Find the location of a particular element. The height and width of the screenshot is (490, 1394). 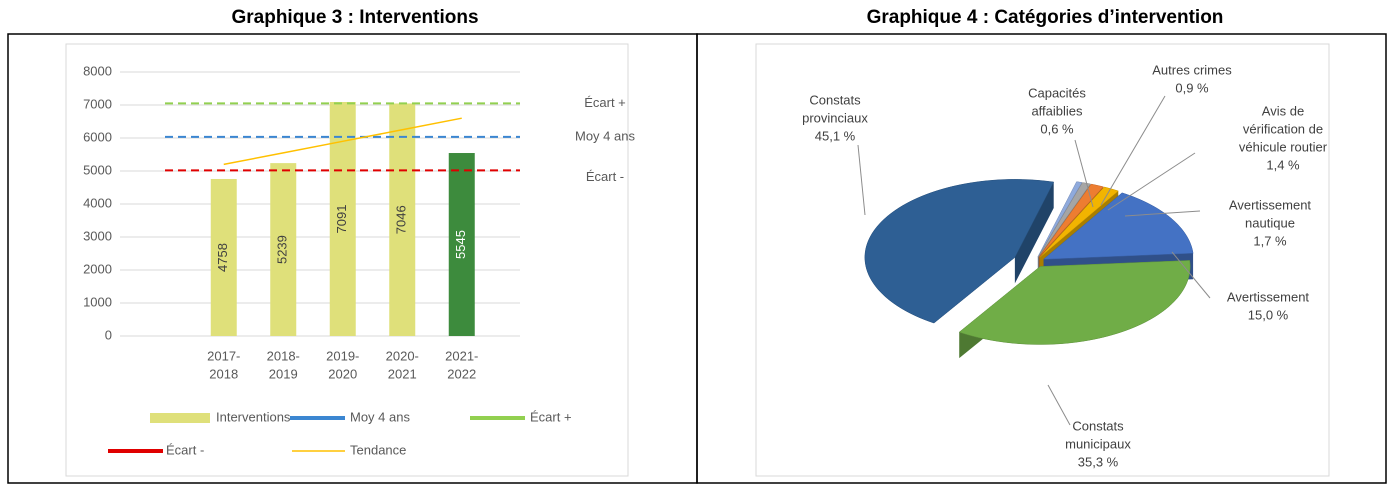

x-tick-label: 2020 is located at coordinates (342, 373).